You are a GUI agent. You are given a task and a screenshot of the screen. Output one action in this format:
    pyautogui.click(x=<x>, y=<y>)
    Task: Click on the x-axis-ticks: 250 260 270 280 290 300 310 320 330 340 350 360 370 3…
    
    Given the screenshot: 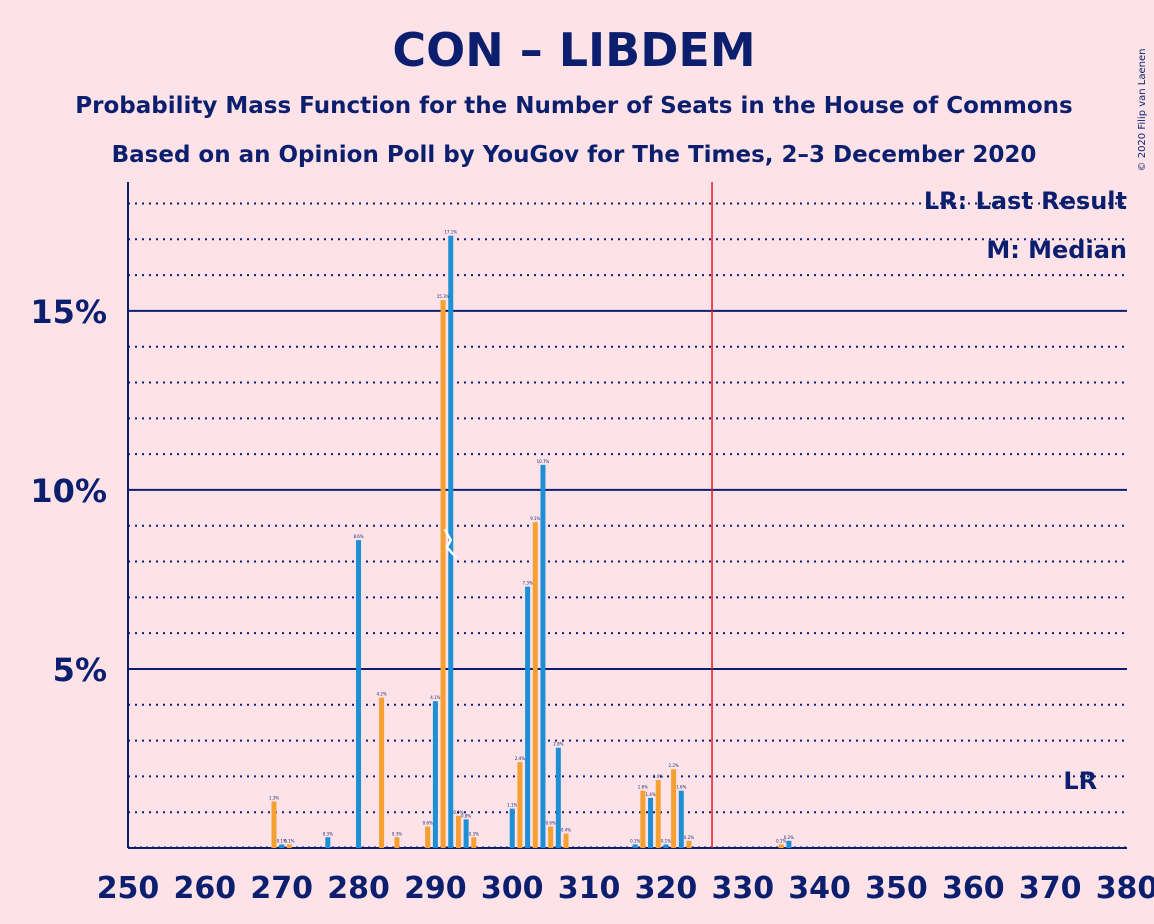 What is the action you would take?
    pyautogui.click(x=625, y=888)
    